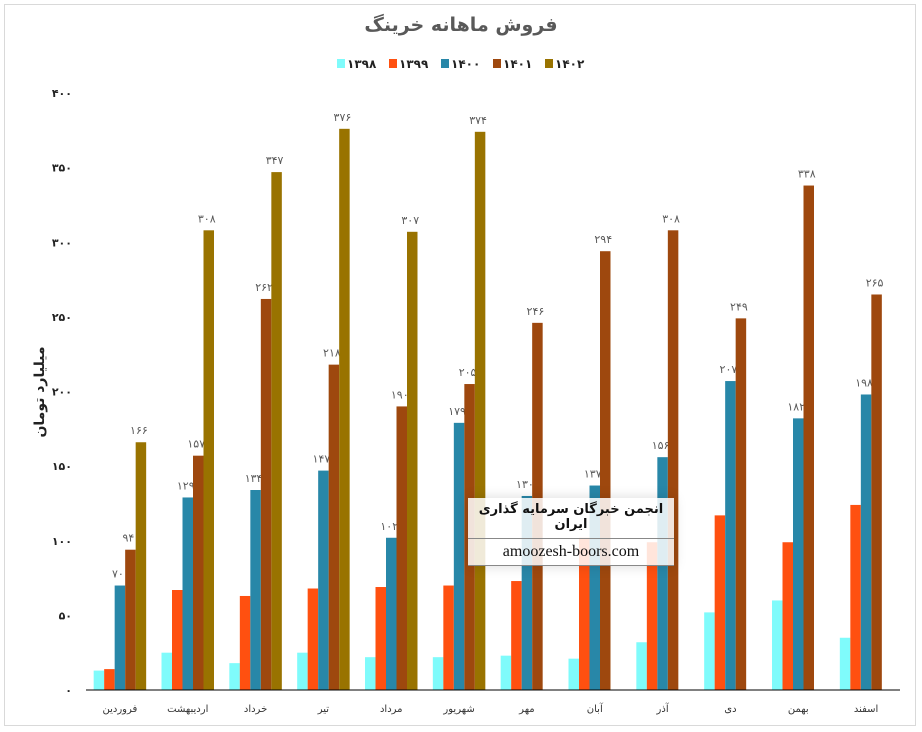 This screenshot has width=922, height=732. What do you see at coordinates (663, 708) in the screenshot?
I see `x-tick-label: آذر` at bounding box center [663, 708].